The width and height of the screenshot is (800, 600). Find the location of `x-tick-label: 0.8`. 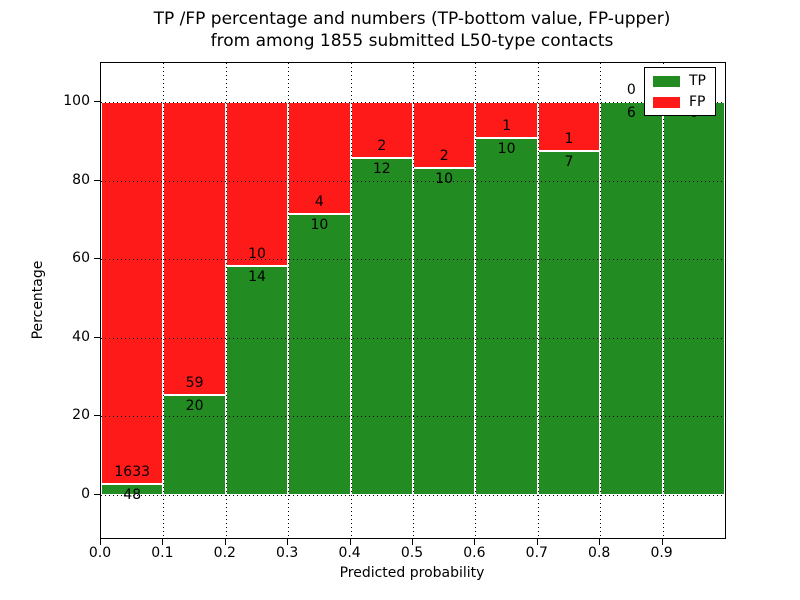

x-tick-label: 0.8 is located at coordinates (599, 553).